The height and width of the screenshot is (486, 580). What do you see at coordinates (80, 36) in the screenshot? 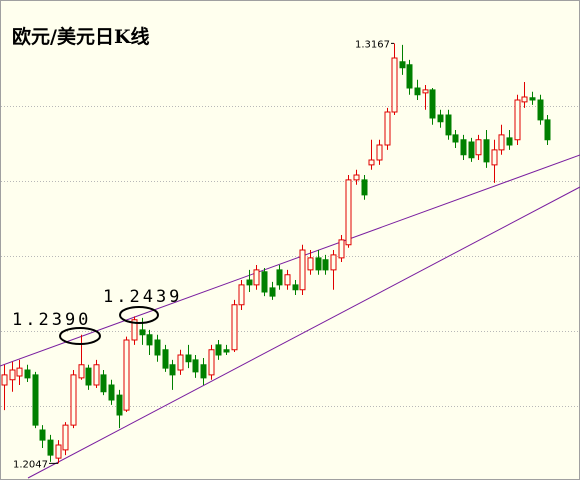
I see `chart-title: 欧元/美元日K线` at bounding box center [80, 36].